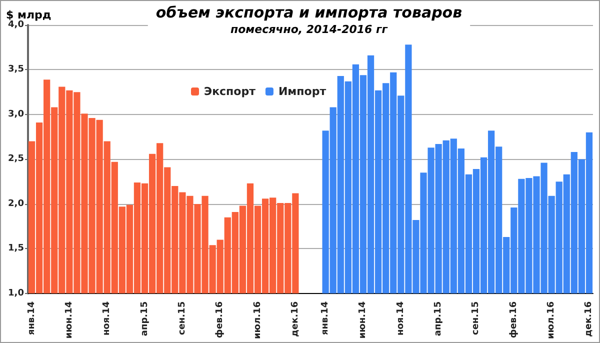 The width and height of the screenshot is (600, 343). What do you see at coordinates (309, 13) in the screenshot?
I see `chart-title: объем экспорта и импорта товаров` at bounding box center [309, 13].